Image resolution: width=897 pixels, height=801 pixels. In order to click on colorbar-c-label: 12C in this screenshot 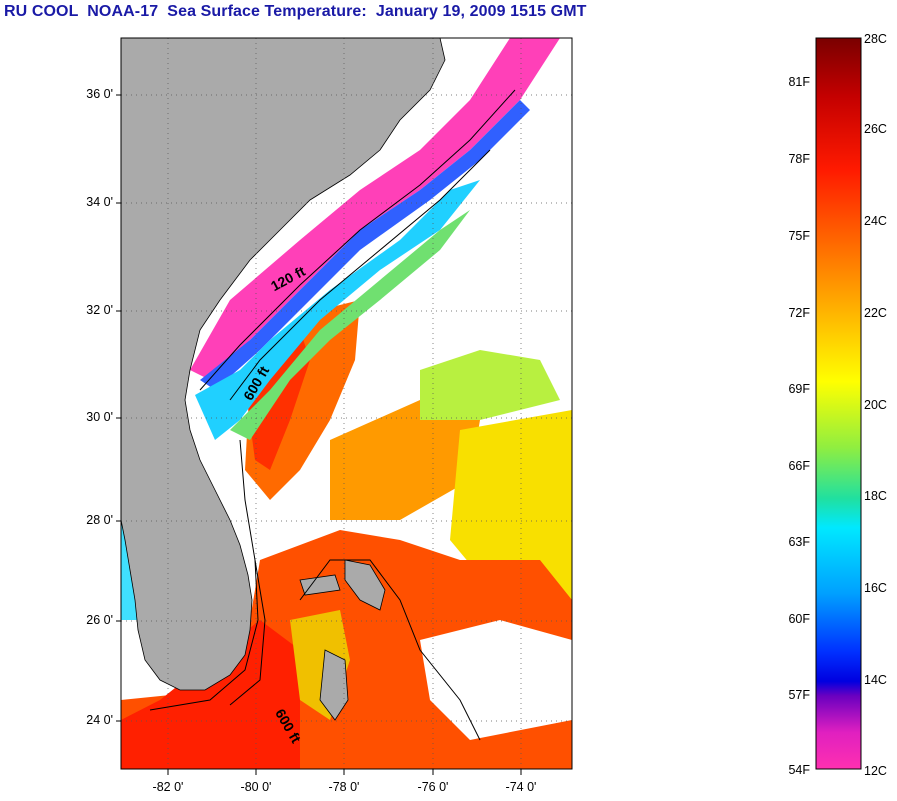, I will do `click(875, 771)`.